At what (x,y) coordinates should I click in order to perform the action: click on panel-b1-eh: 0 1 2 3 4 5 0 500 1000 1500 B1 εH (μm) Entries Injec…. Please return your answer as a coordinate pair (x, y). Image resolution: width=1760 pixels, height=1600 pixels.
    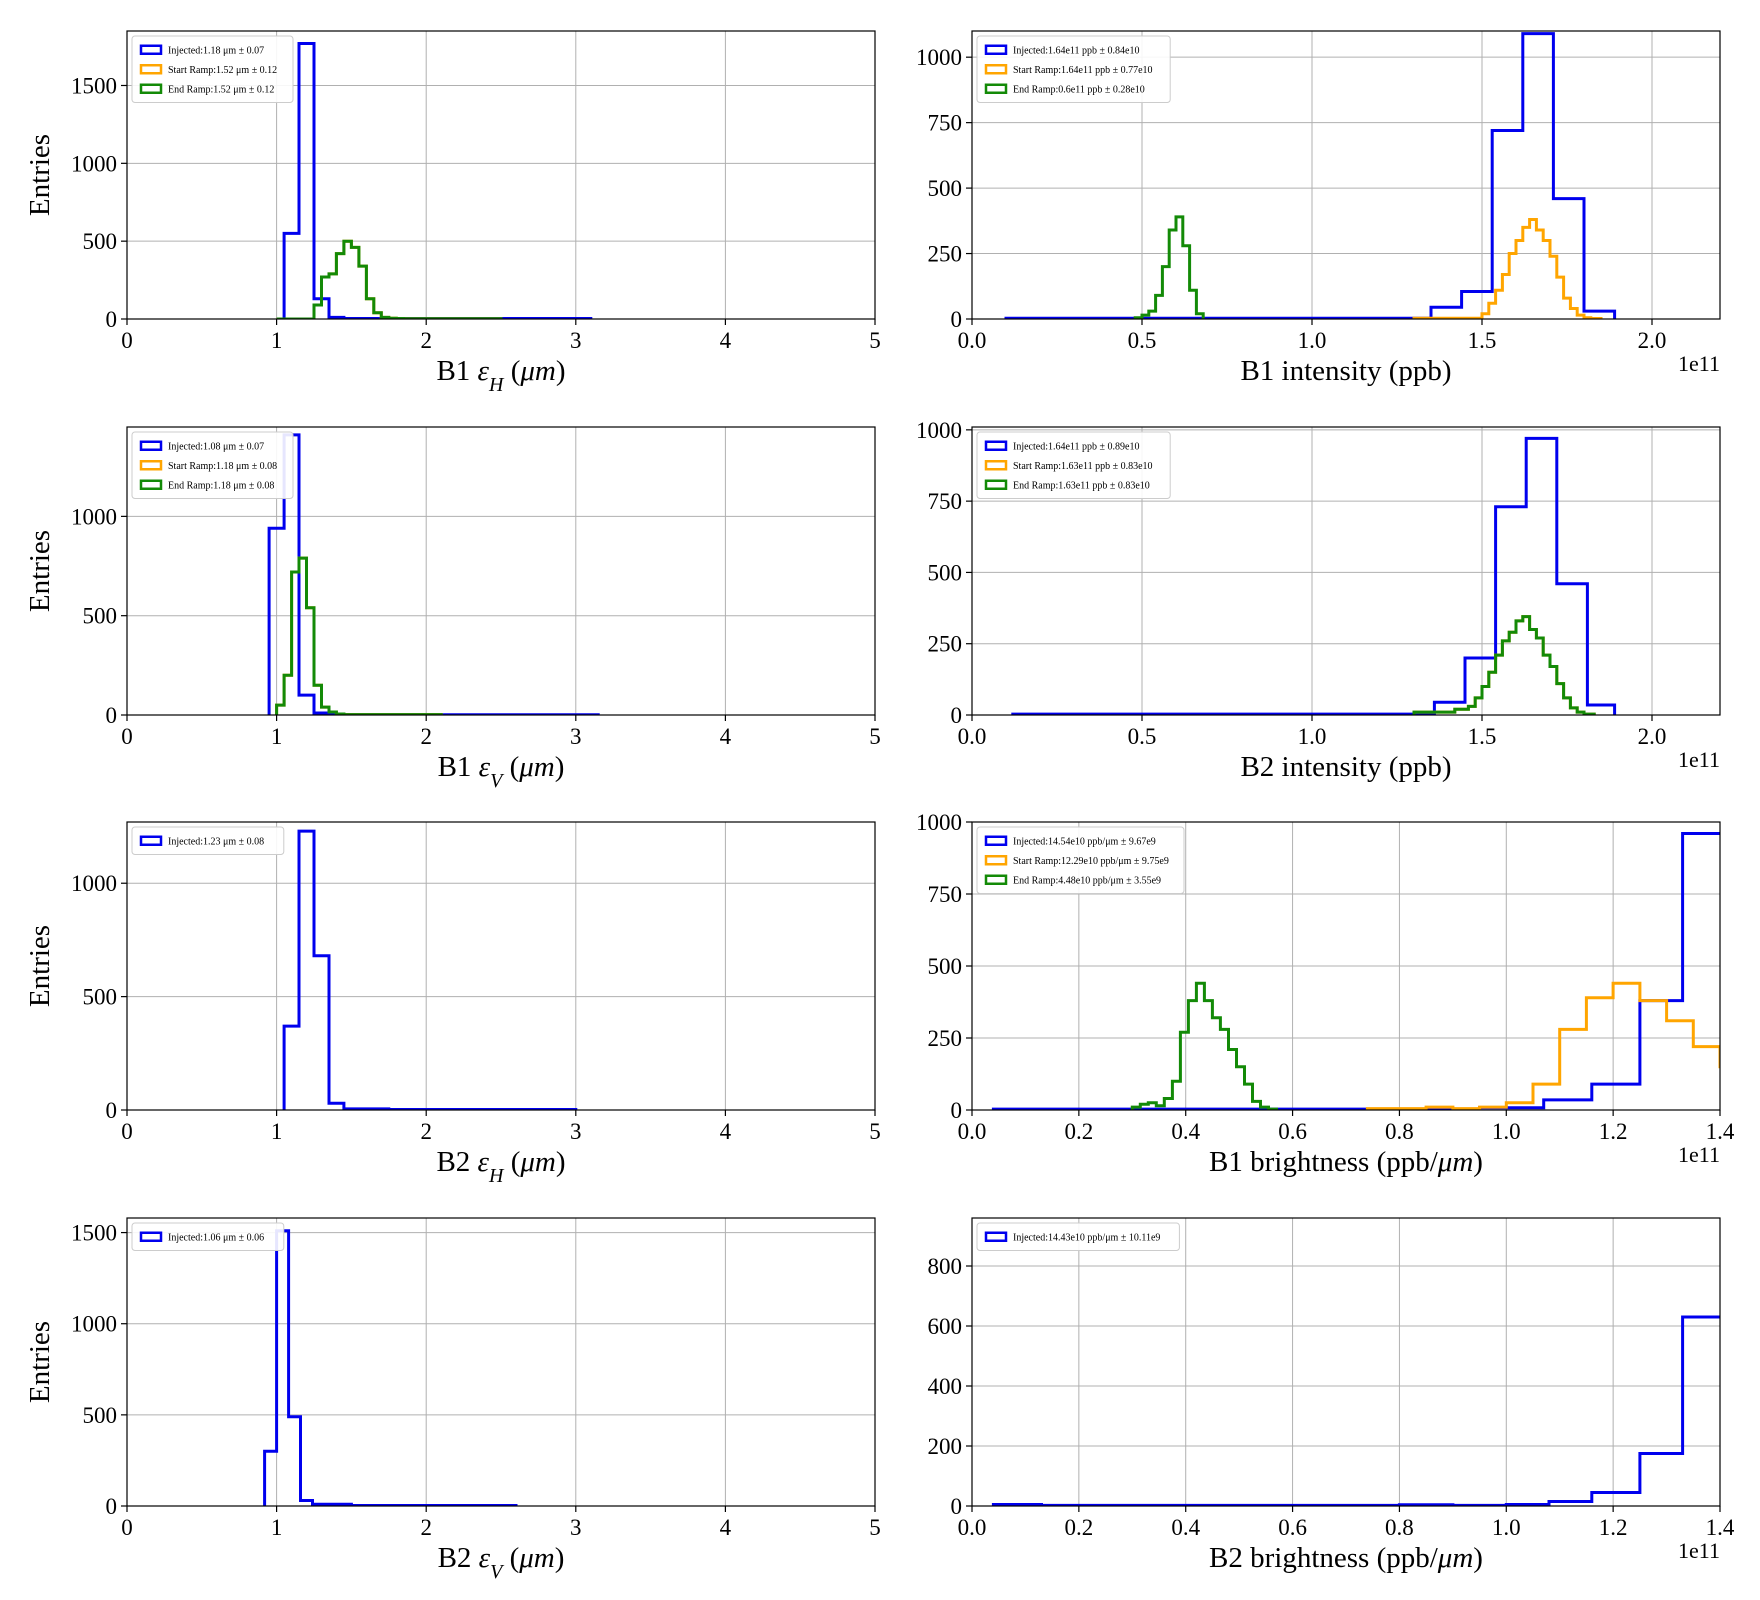
    Looking at the image, I should click on (452, 213).